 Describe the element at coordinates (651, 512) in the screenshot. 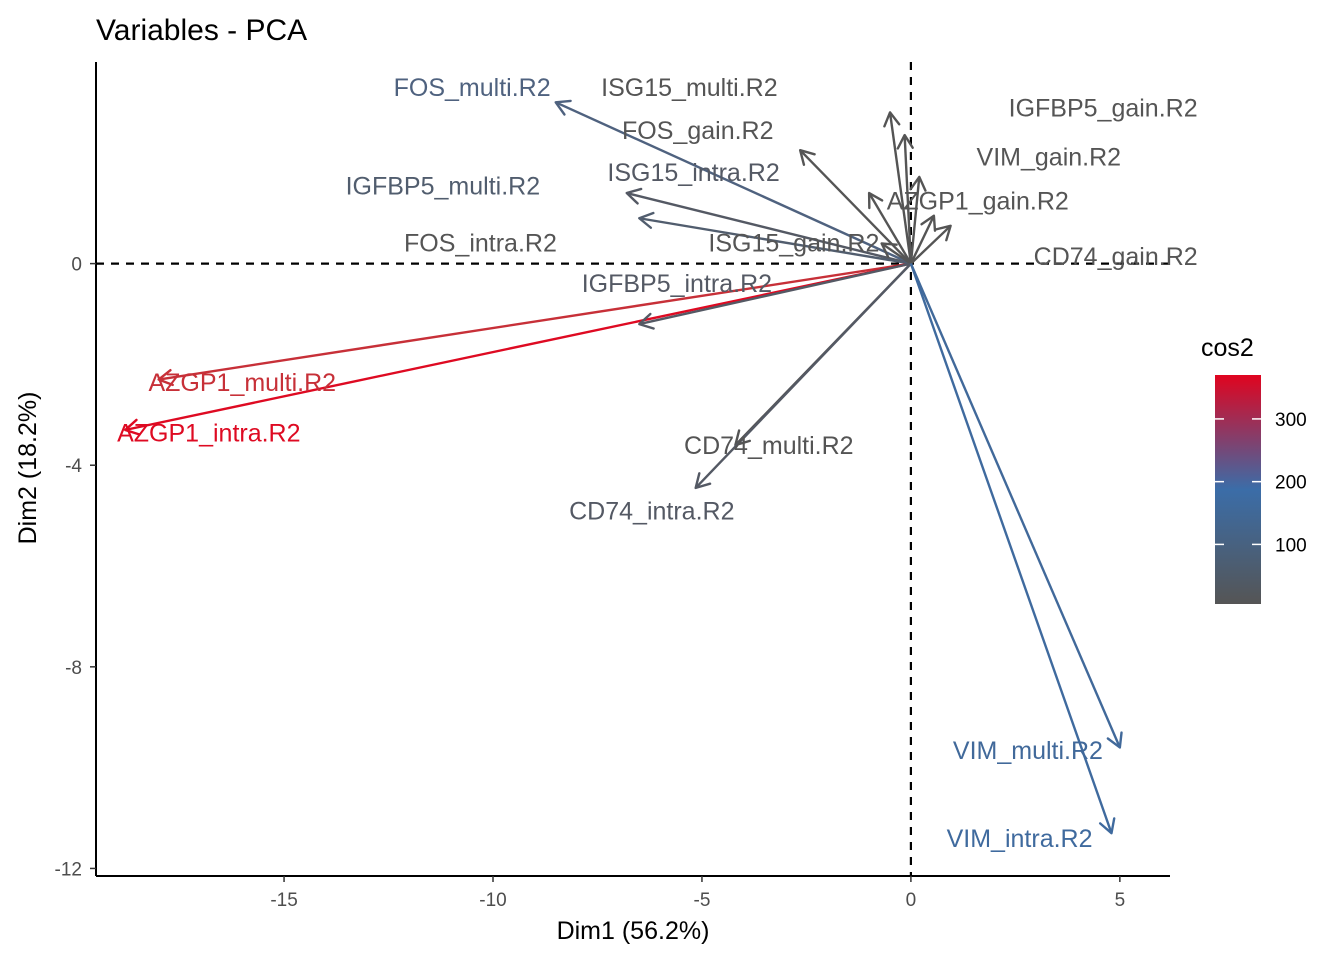

I see `label-cd74-intra-r2: CD74_intra.R2` at that location.